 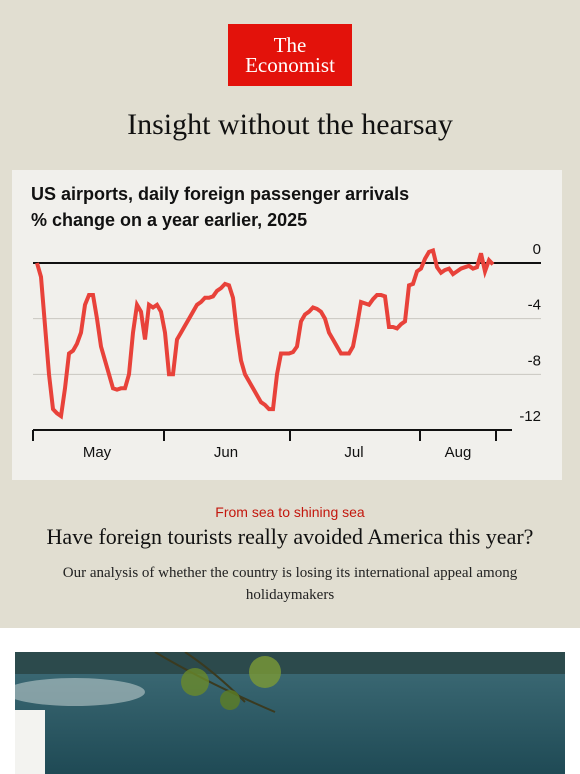 I want to click on sun-glare, so click(x=80, y=692).